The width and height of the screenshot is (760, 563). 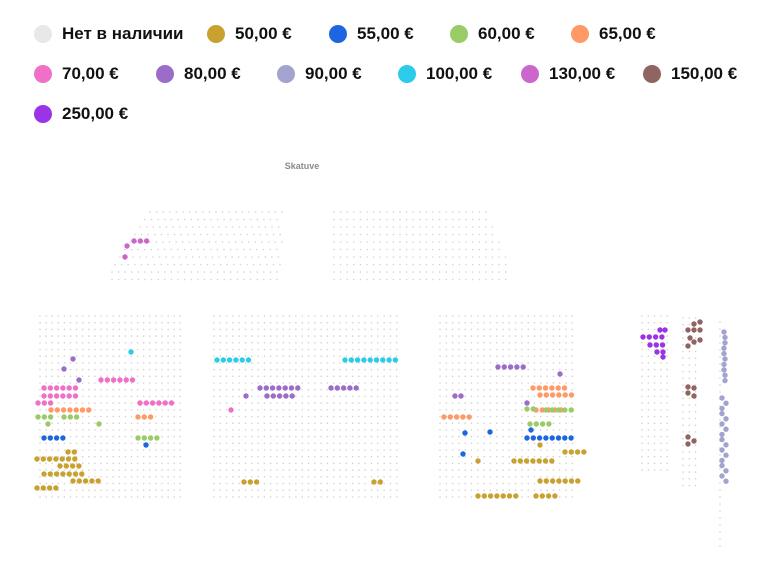 What do you see at coordinates (690, 74) in the screenshot?
I see `legend-item-150: 150,00 €` at bounding box center [690, 74].